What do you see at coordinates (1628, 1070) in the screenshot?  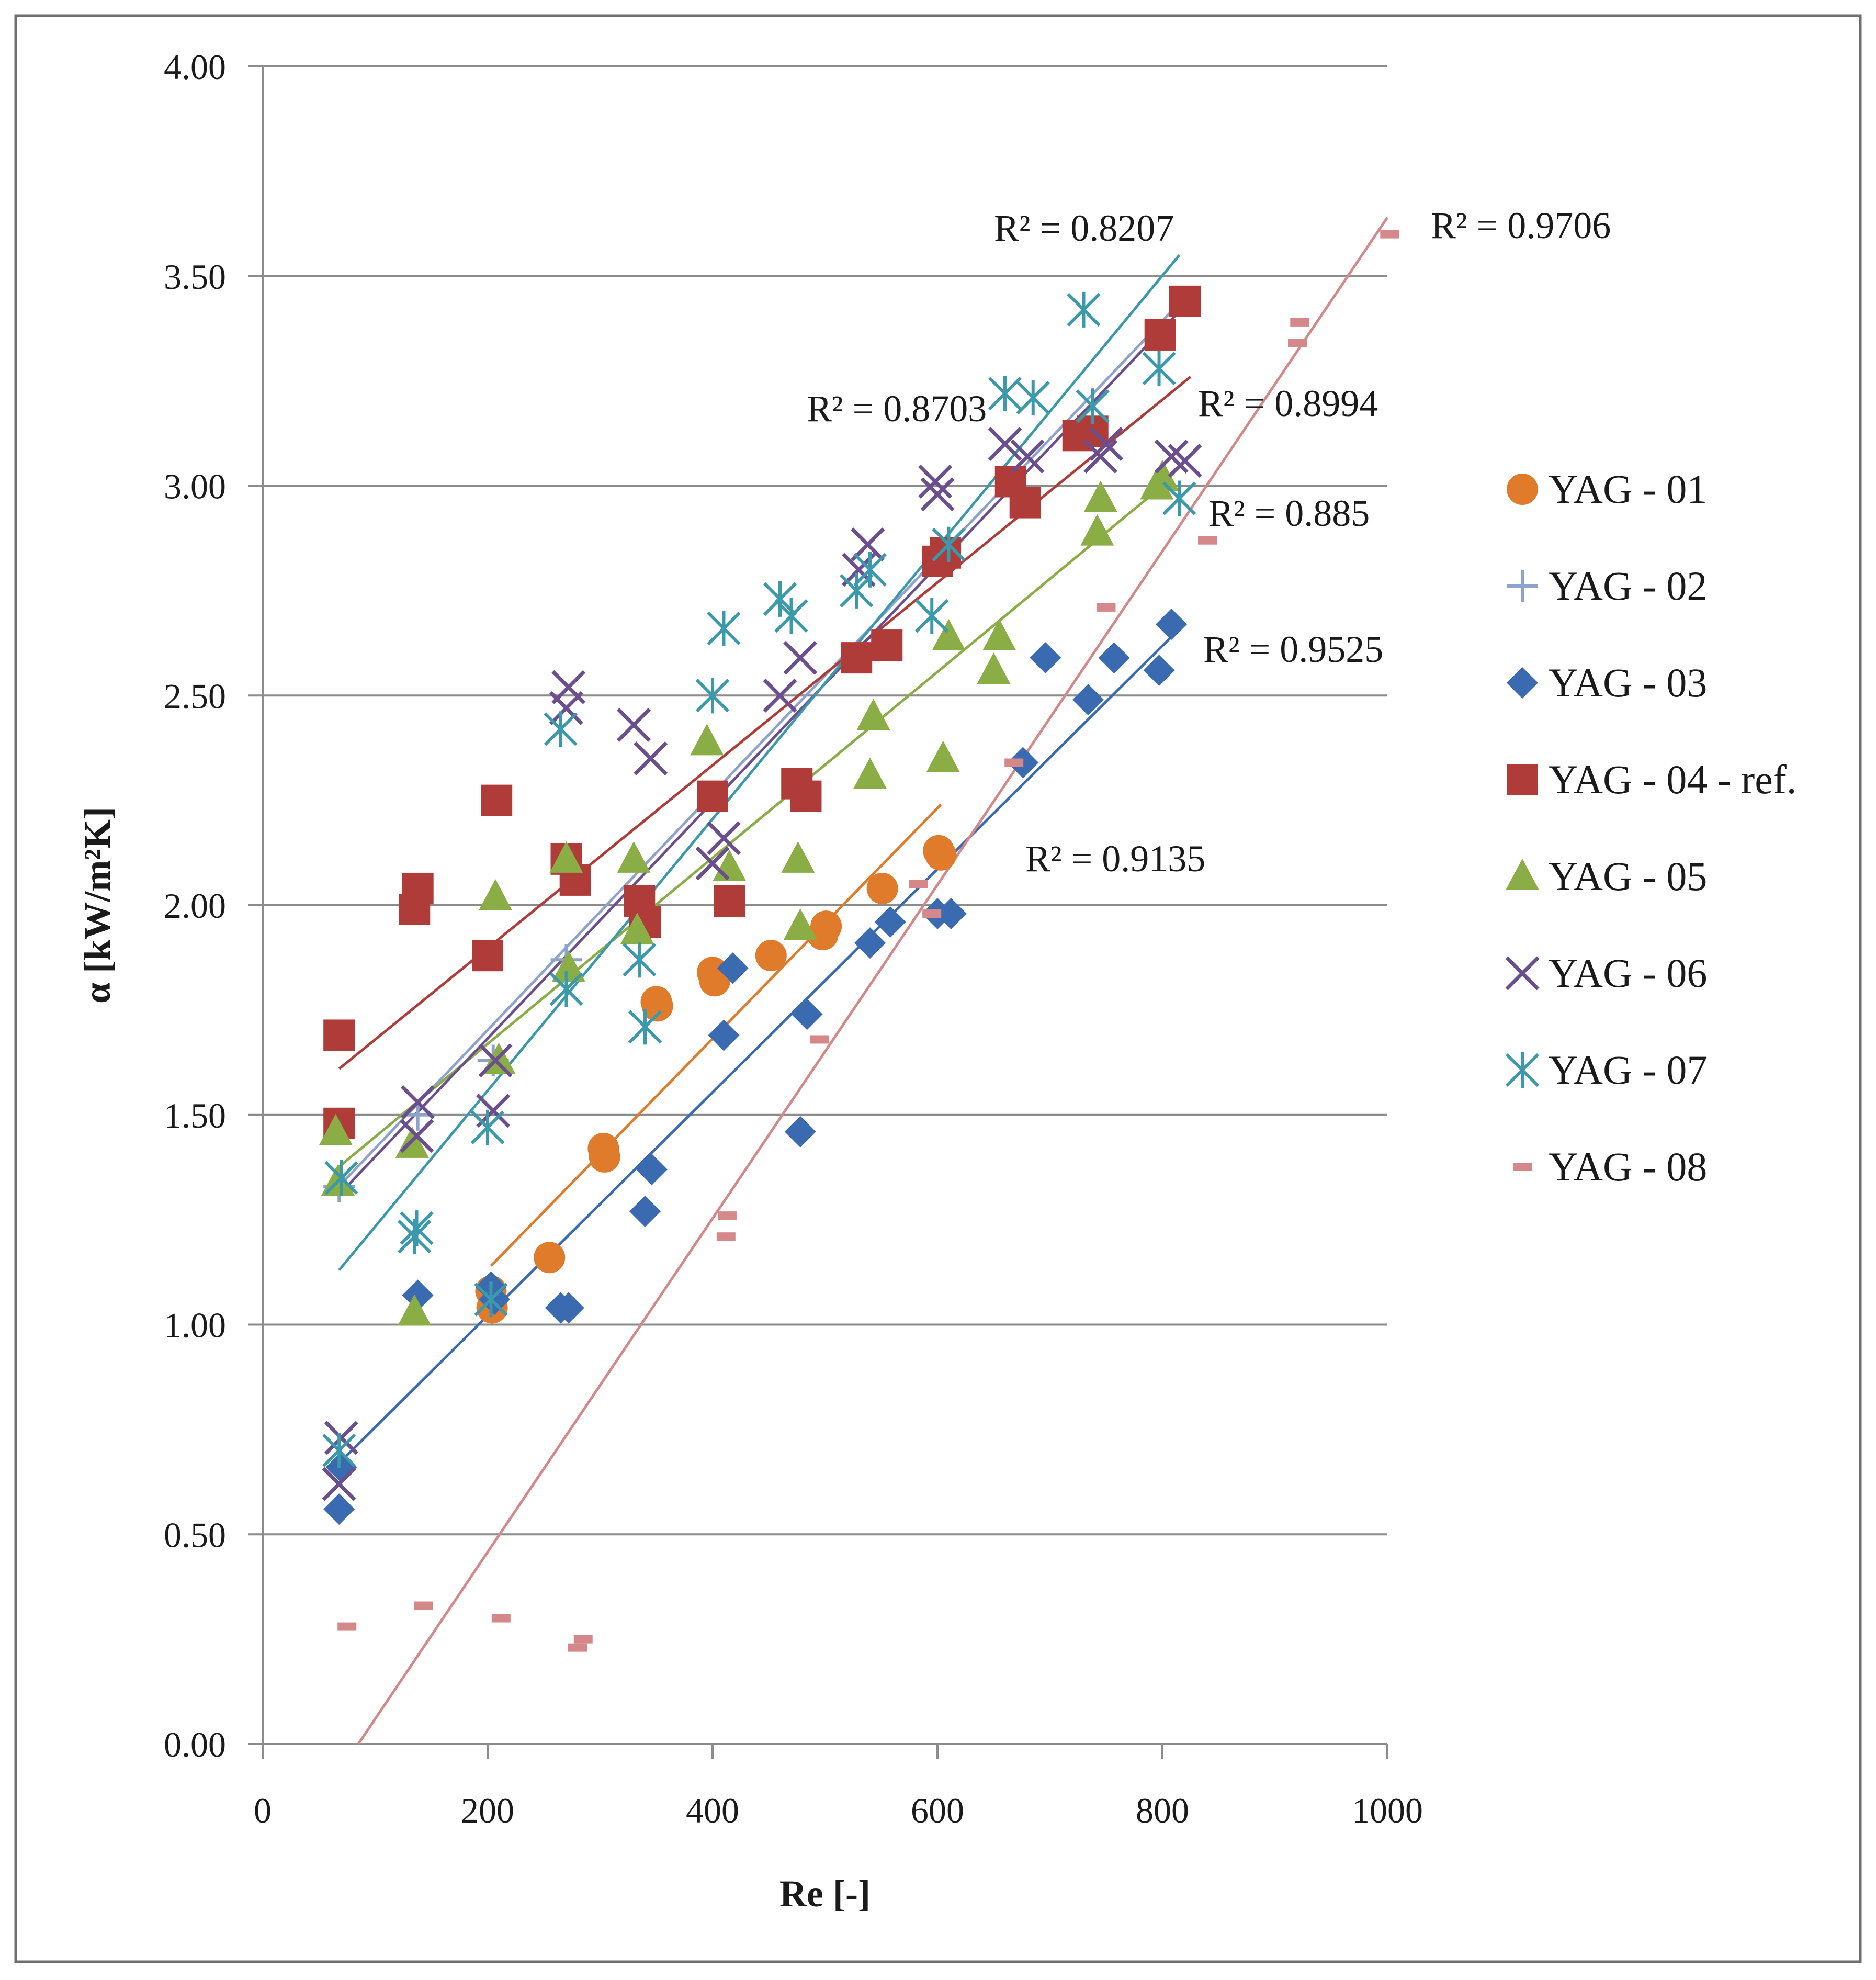 I see `legend-label: YAG - 07` at bounding box center [1628, 1070].